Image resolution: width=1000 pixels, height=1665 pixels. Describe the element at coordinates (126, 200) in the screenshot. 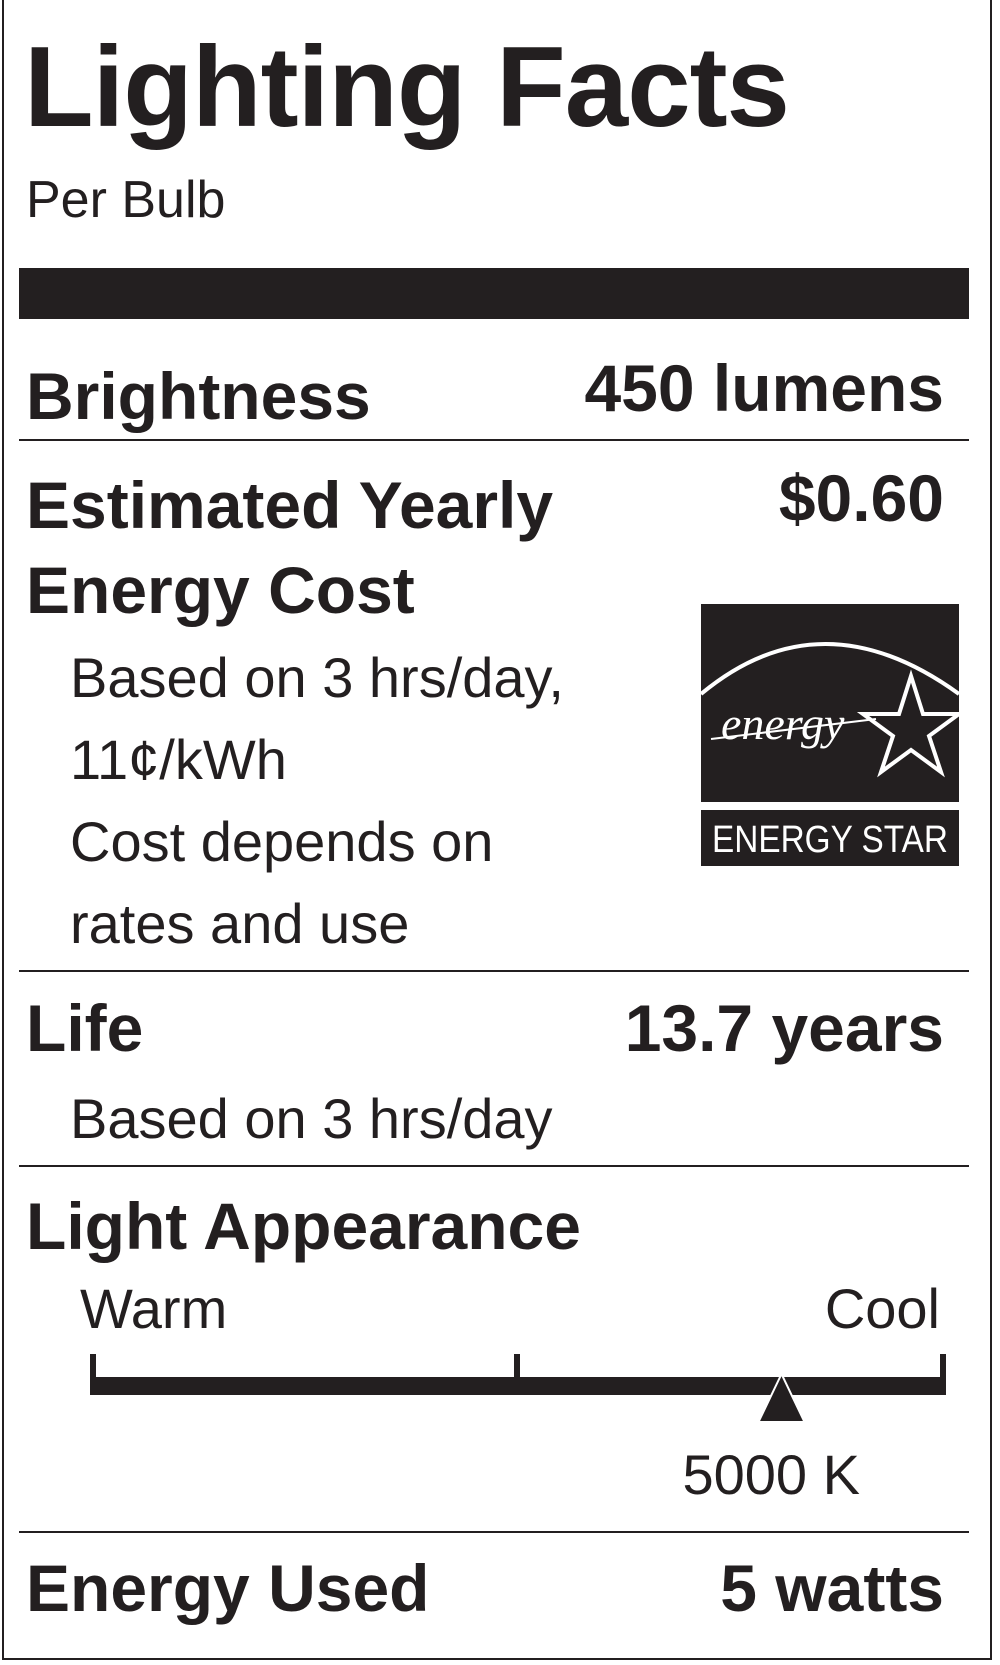

I see `label-subtitle: Per Bulb` at that location.